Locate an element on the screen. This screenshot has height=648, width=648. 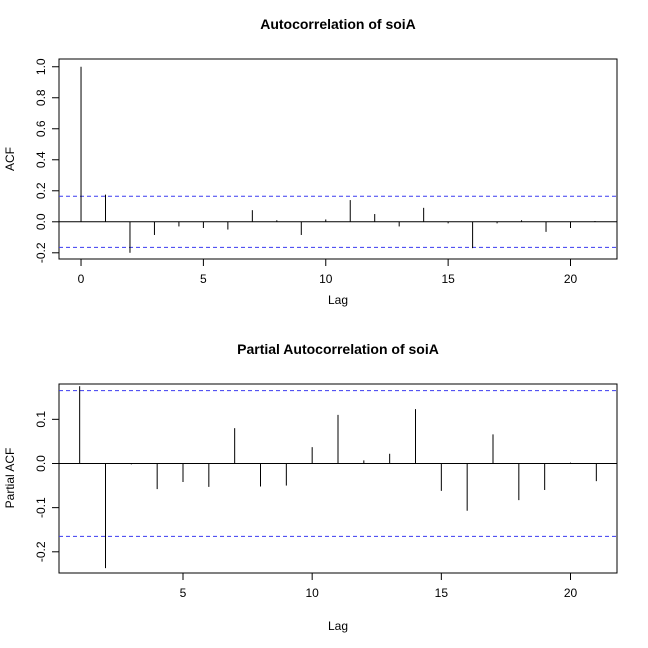
x-tick-label: 0 is located at coordinates (81, 279).